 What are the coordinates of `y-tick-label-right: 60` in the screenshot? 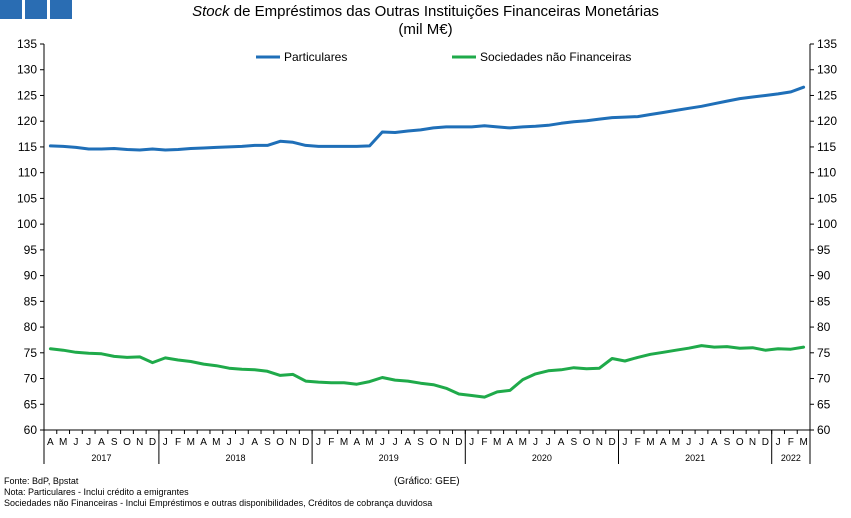 It's located at (824, 430).